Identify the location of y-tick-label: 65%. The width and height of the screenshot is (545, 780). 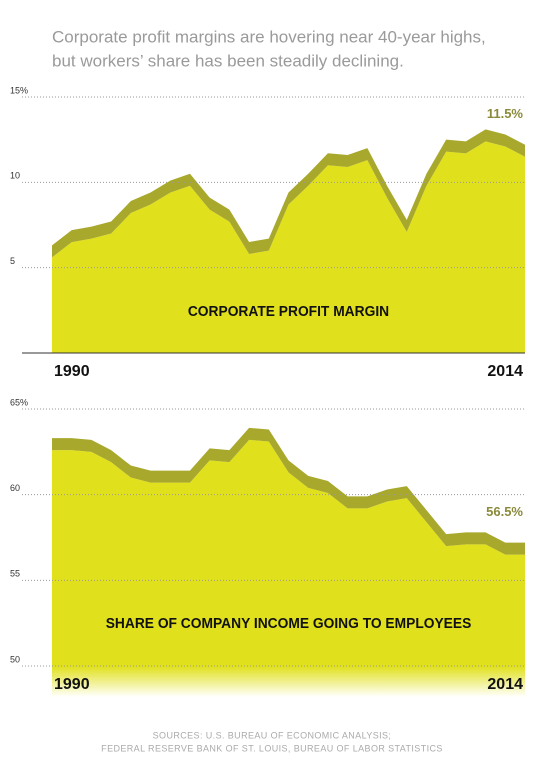
(19, 402).